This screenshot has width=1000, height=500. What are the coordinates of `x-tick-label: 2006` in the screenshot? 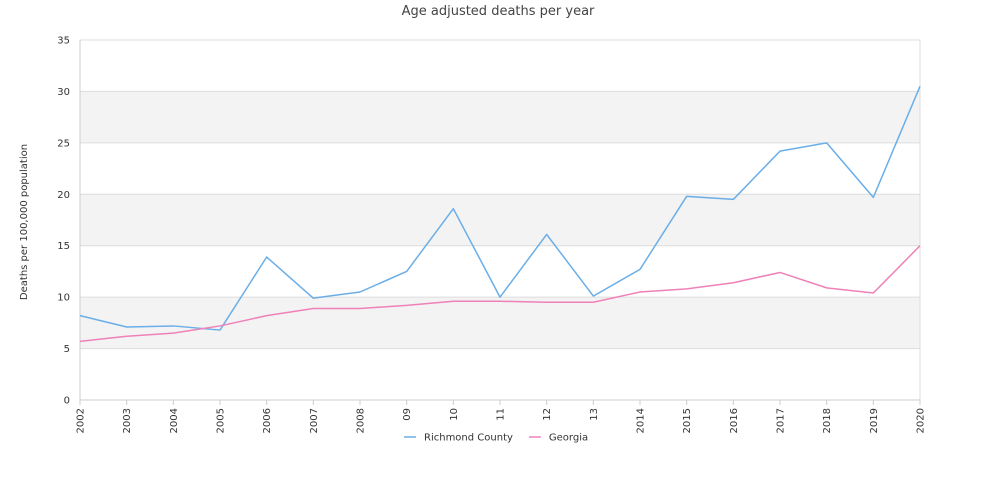 It's located at (267, 420).